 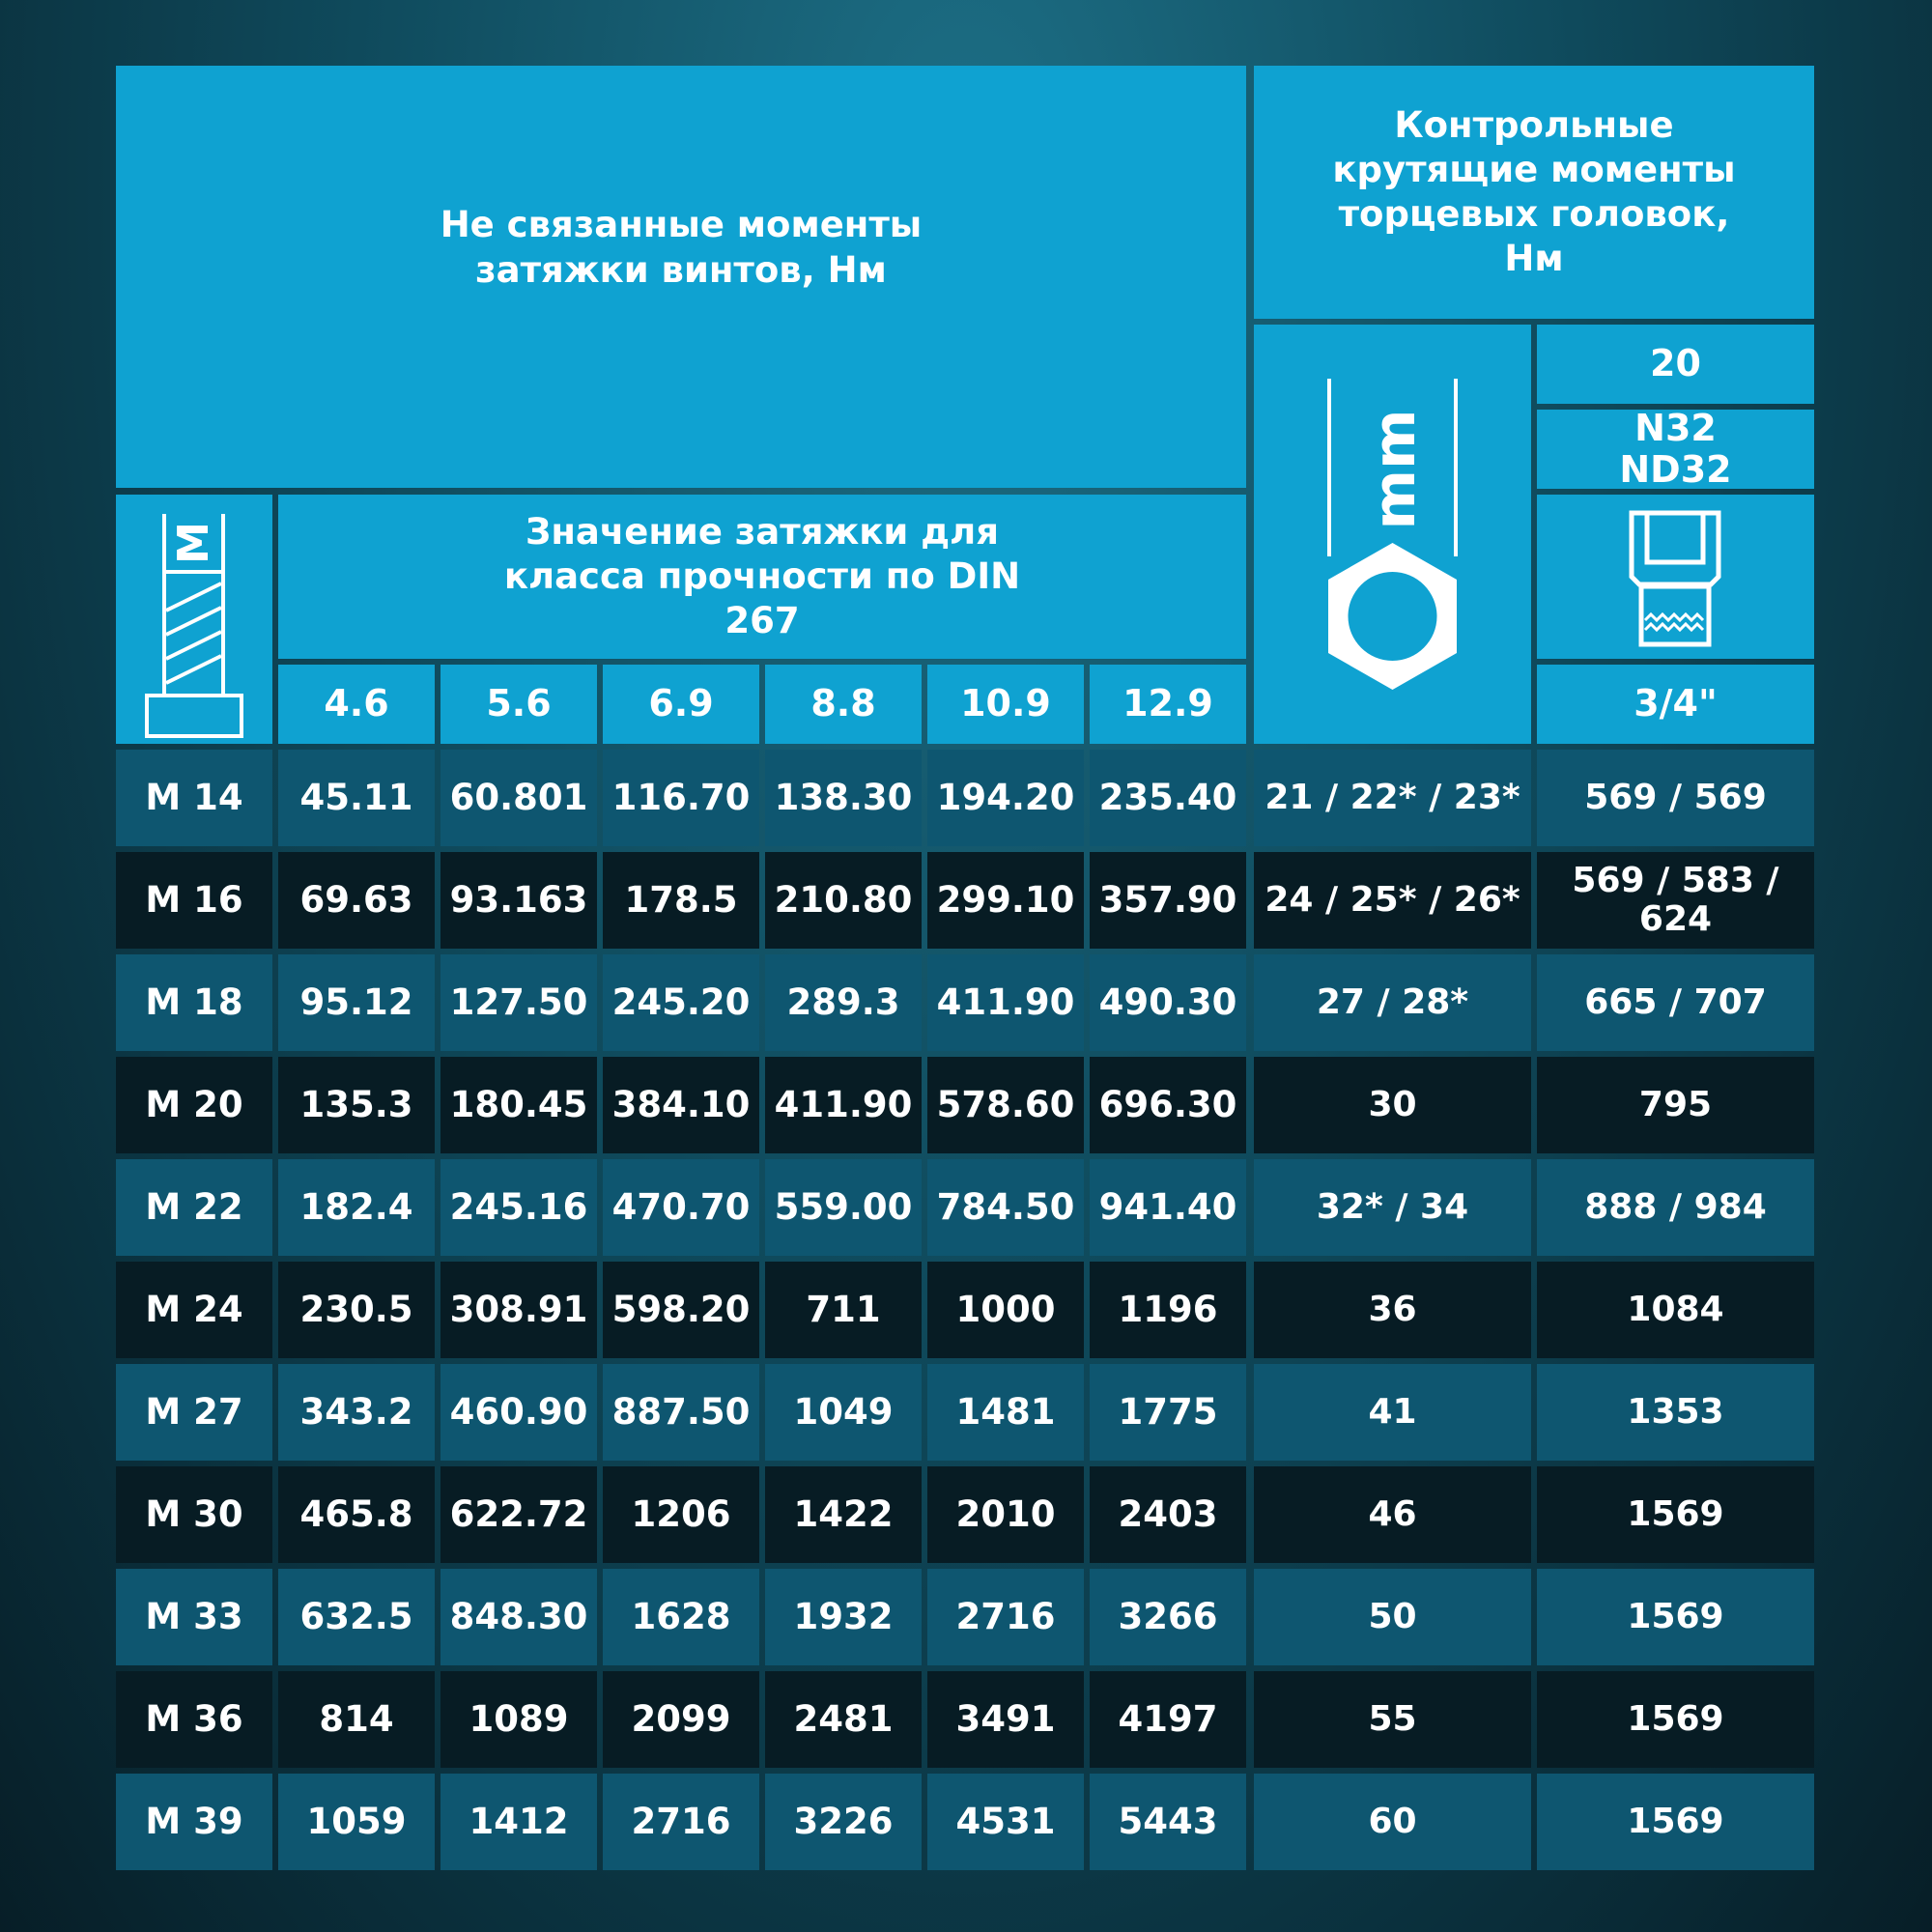 I want to click on title-left: Не связанные моменты затяжки винтов, Нм, so click(x=681, y=277).